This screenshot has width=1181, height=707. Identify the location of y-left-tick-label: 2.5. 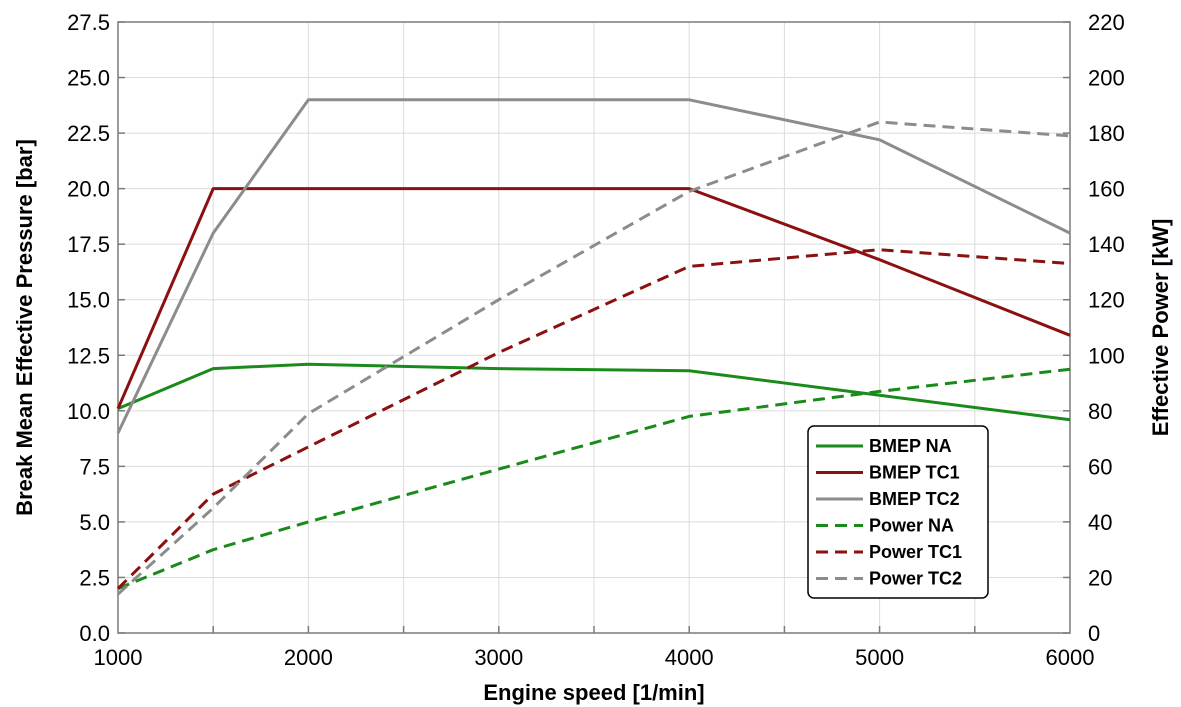
(94, 577).